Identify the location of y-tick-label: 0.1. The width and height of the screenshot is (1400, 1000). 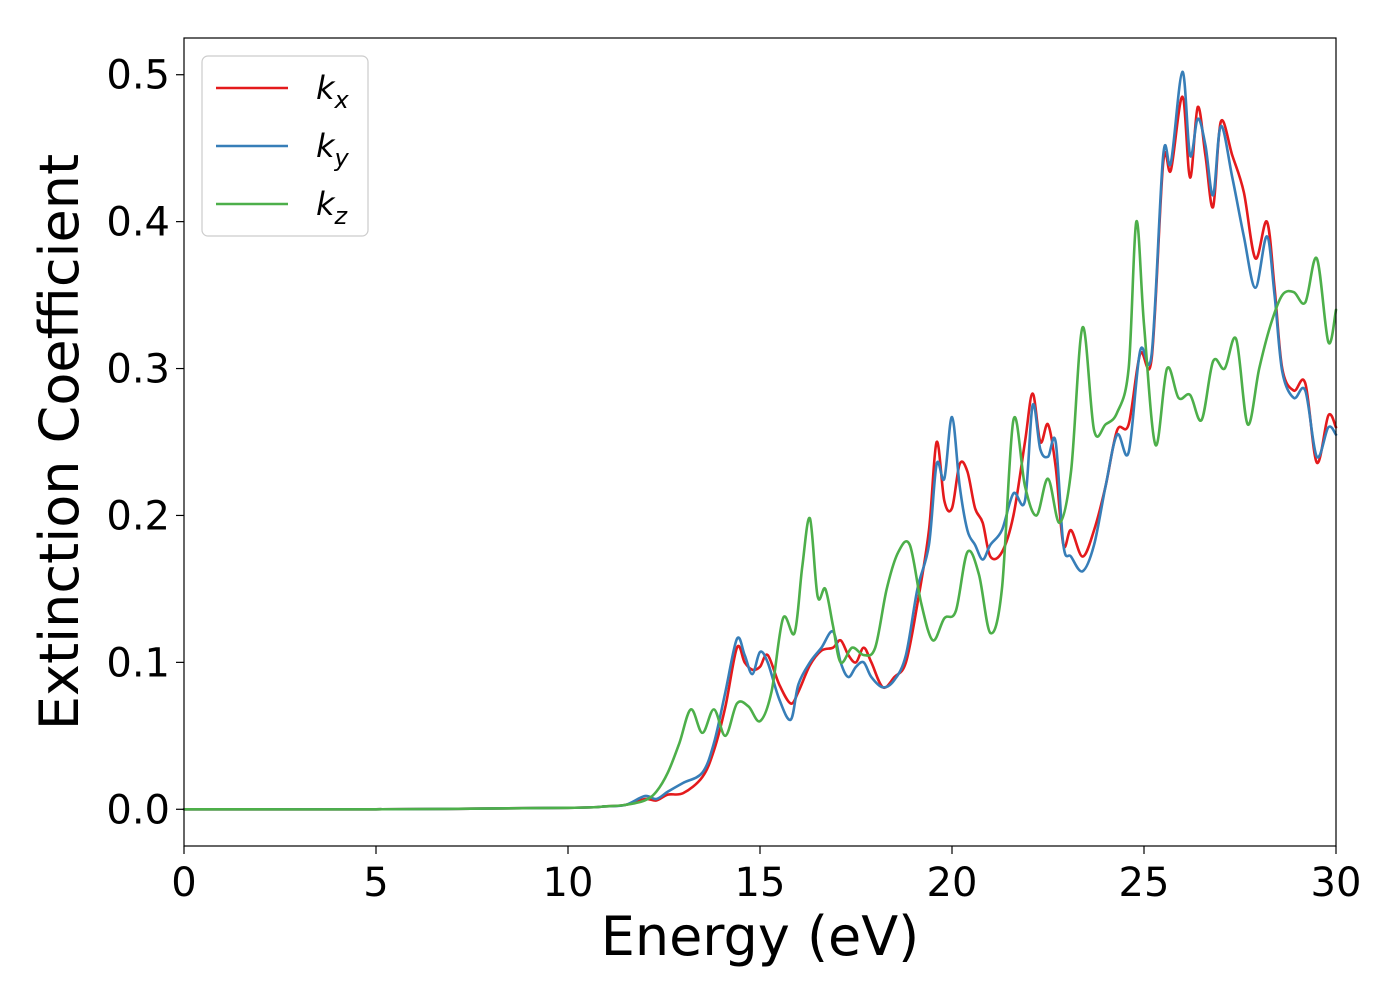
(138, 663).